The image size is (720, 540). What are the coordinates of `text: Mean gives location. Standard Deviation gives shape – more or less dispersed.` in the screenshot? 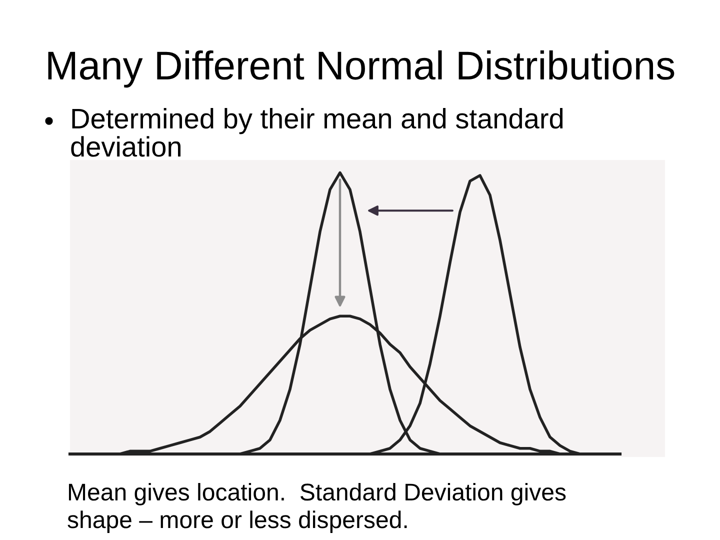 It's located at (317, 508).